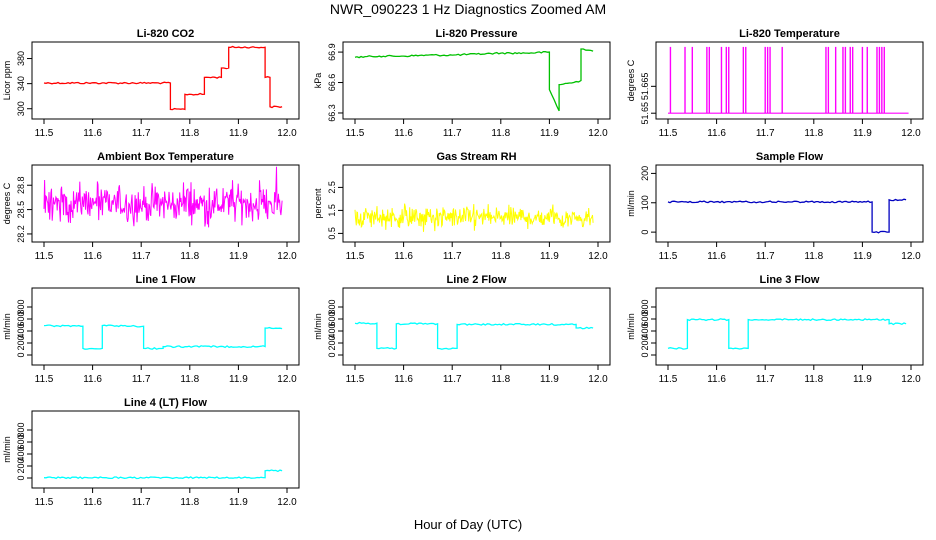 This screenshot has width=936, height=540. Describe the element at coordinates (21, 210) in the screenshot. I see `y-tick-label: 28.5` at that location.